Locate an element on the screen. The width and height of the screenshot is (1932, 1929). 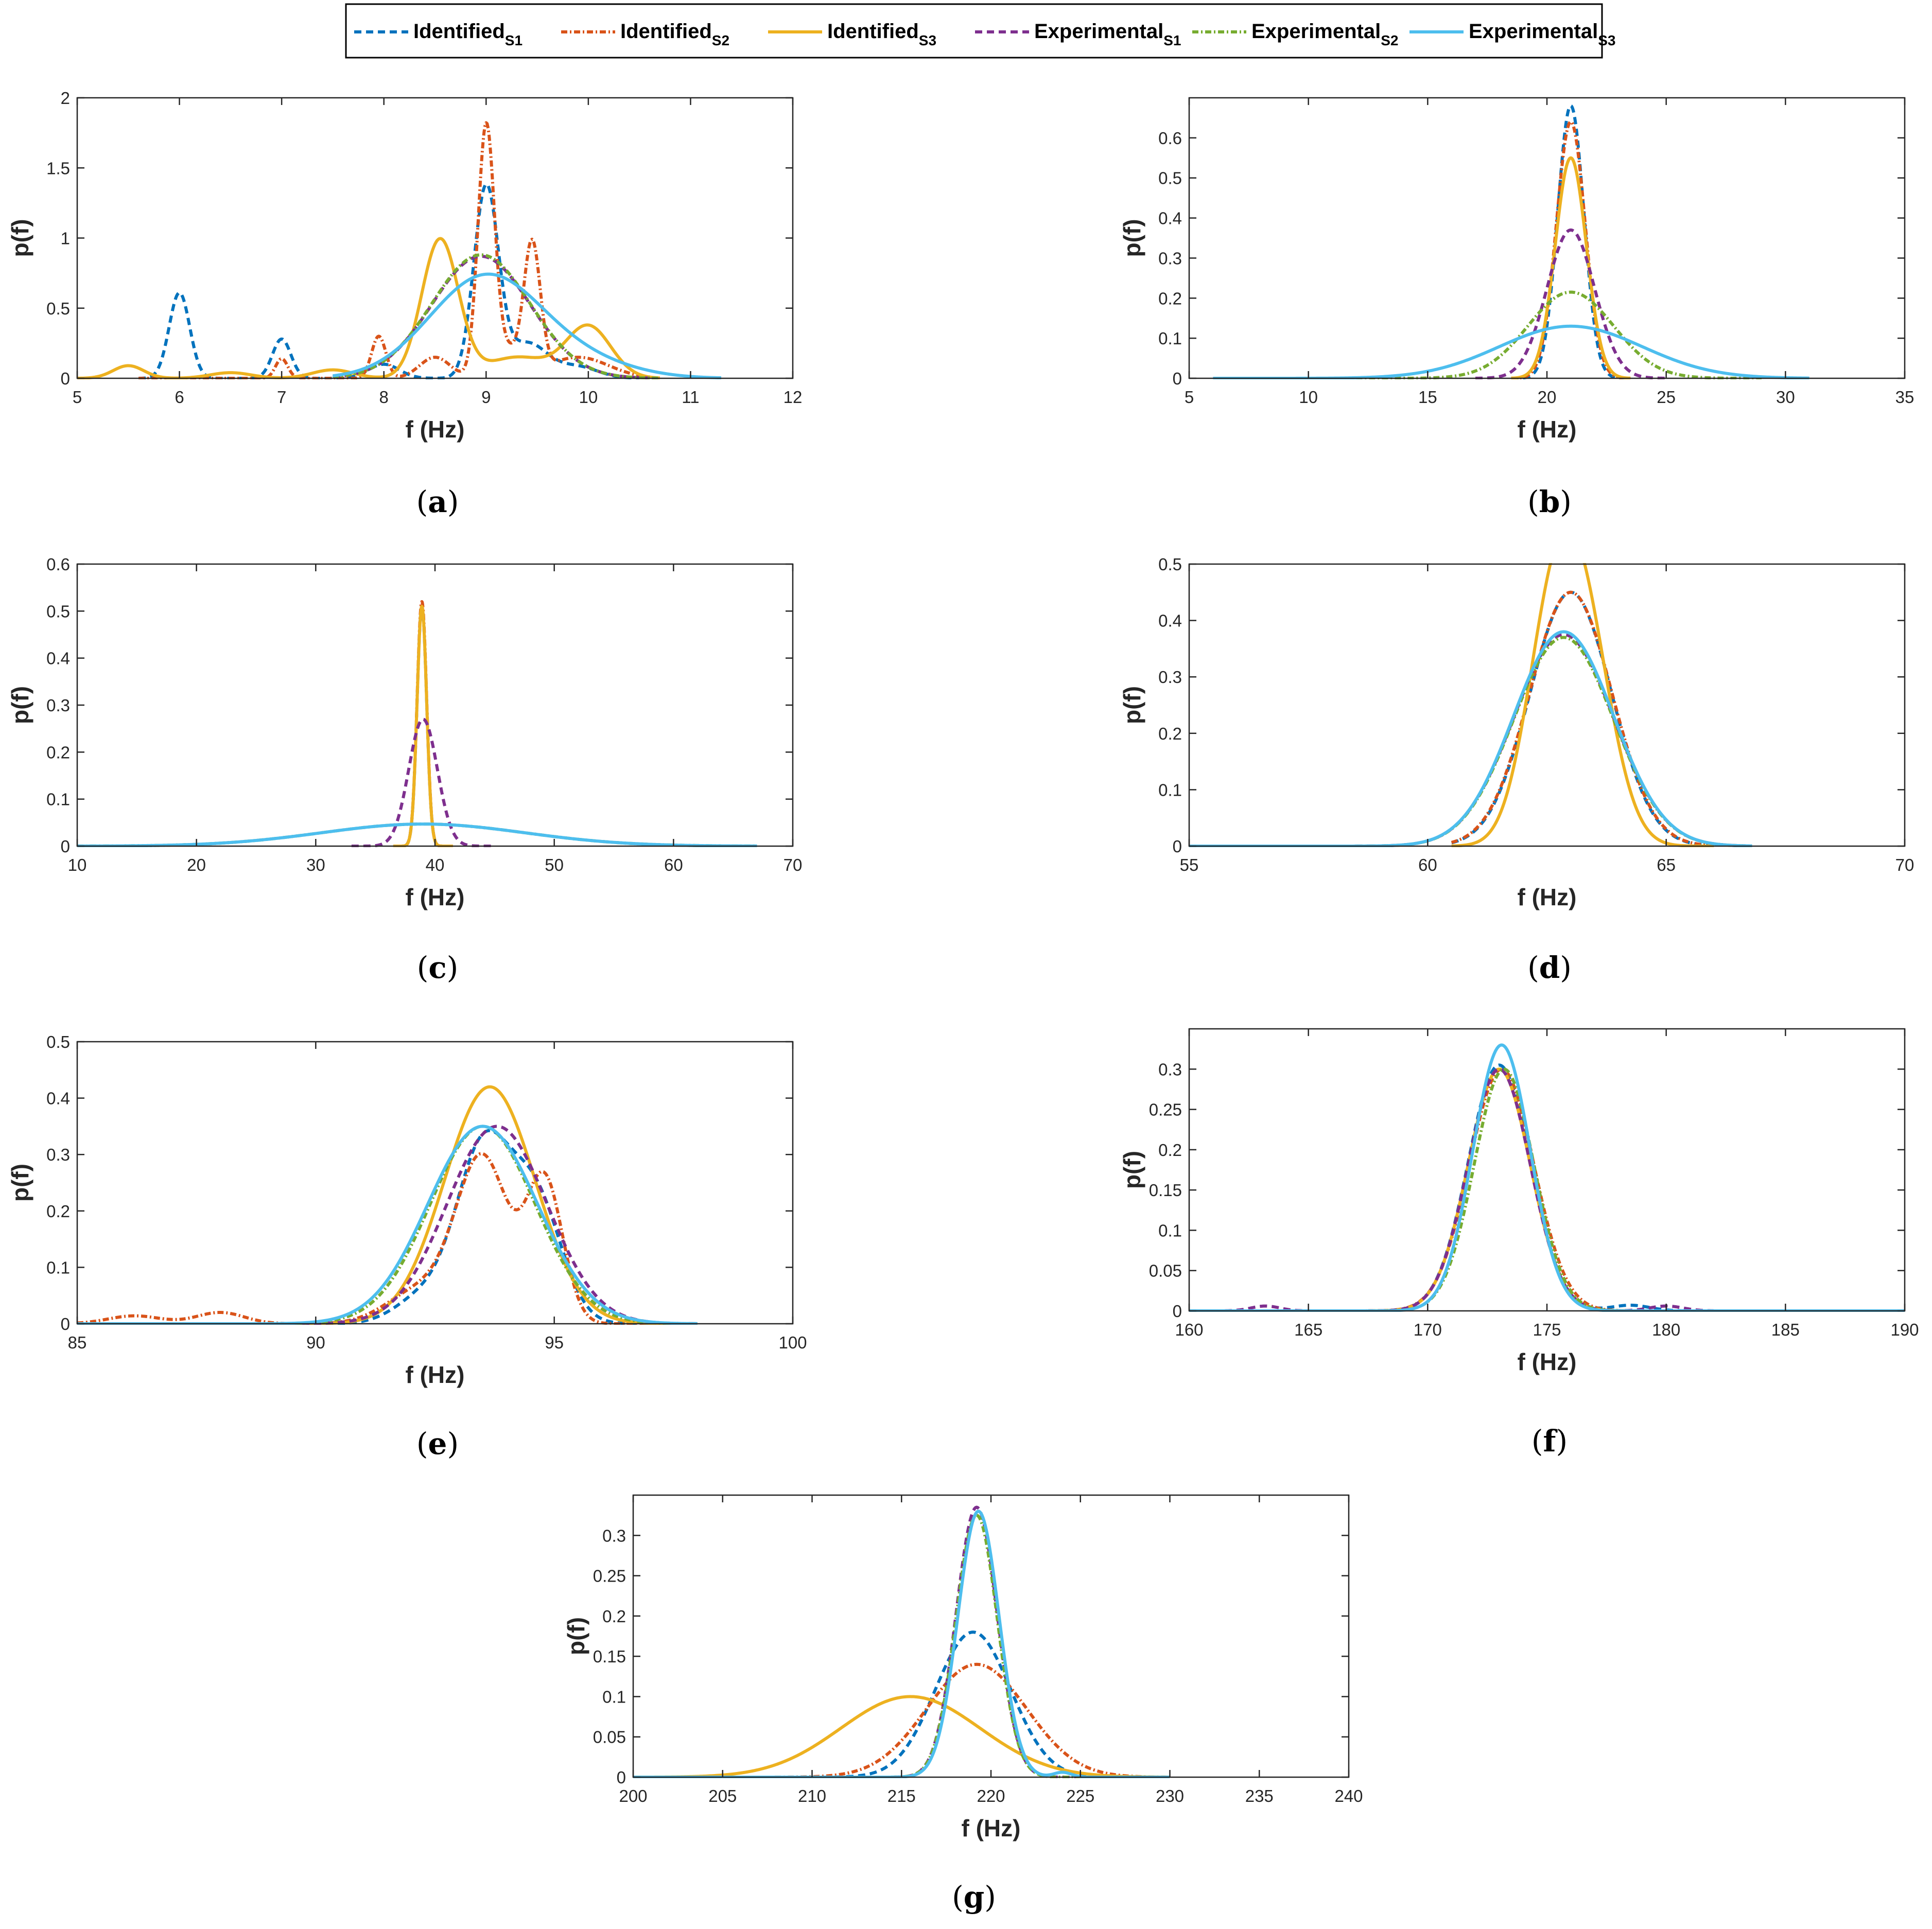
x-tick-label: 200 is located at coordinates (633, 1795).